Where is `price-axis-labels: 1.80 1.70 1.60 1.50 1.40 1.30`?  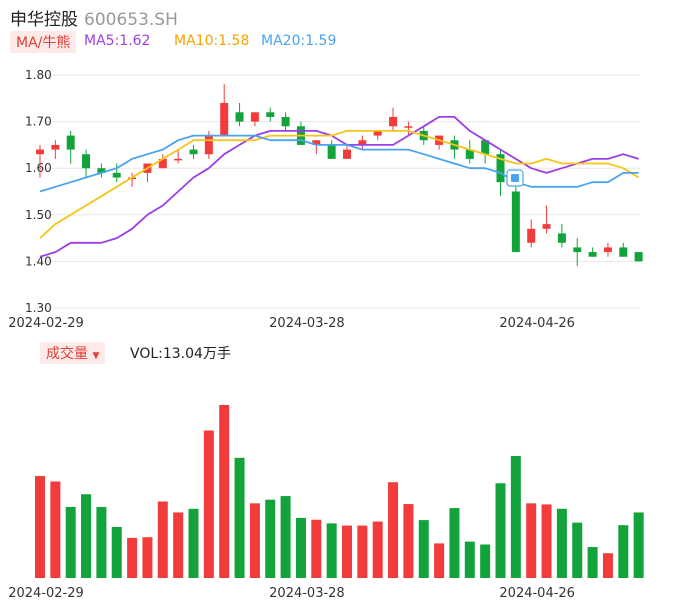 price-axis-labels: 1.80 1.70 1.60 1.50 1.40 1.30 is located at coordinates (38, 191).